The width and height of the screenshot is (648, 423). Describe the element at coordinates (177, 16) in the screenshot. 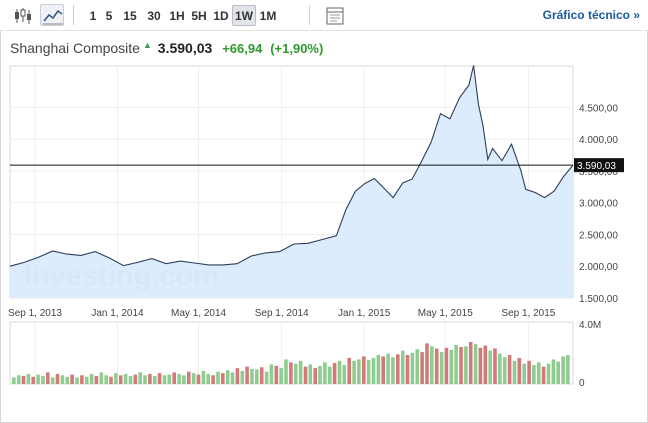

I see `timeframe-button-1h: 1H` at that location.